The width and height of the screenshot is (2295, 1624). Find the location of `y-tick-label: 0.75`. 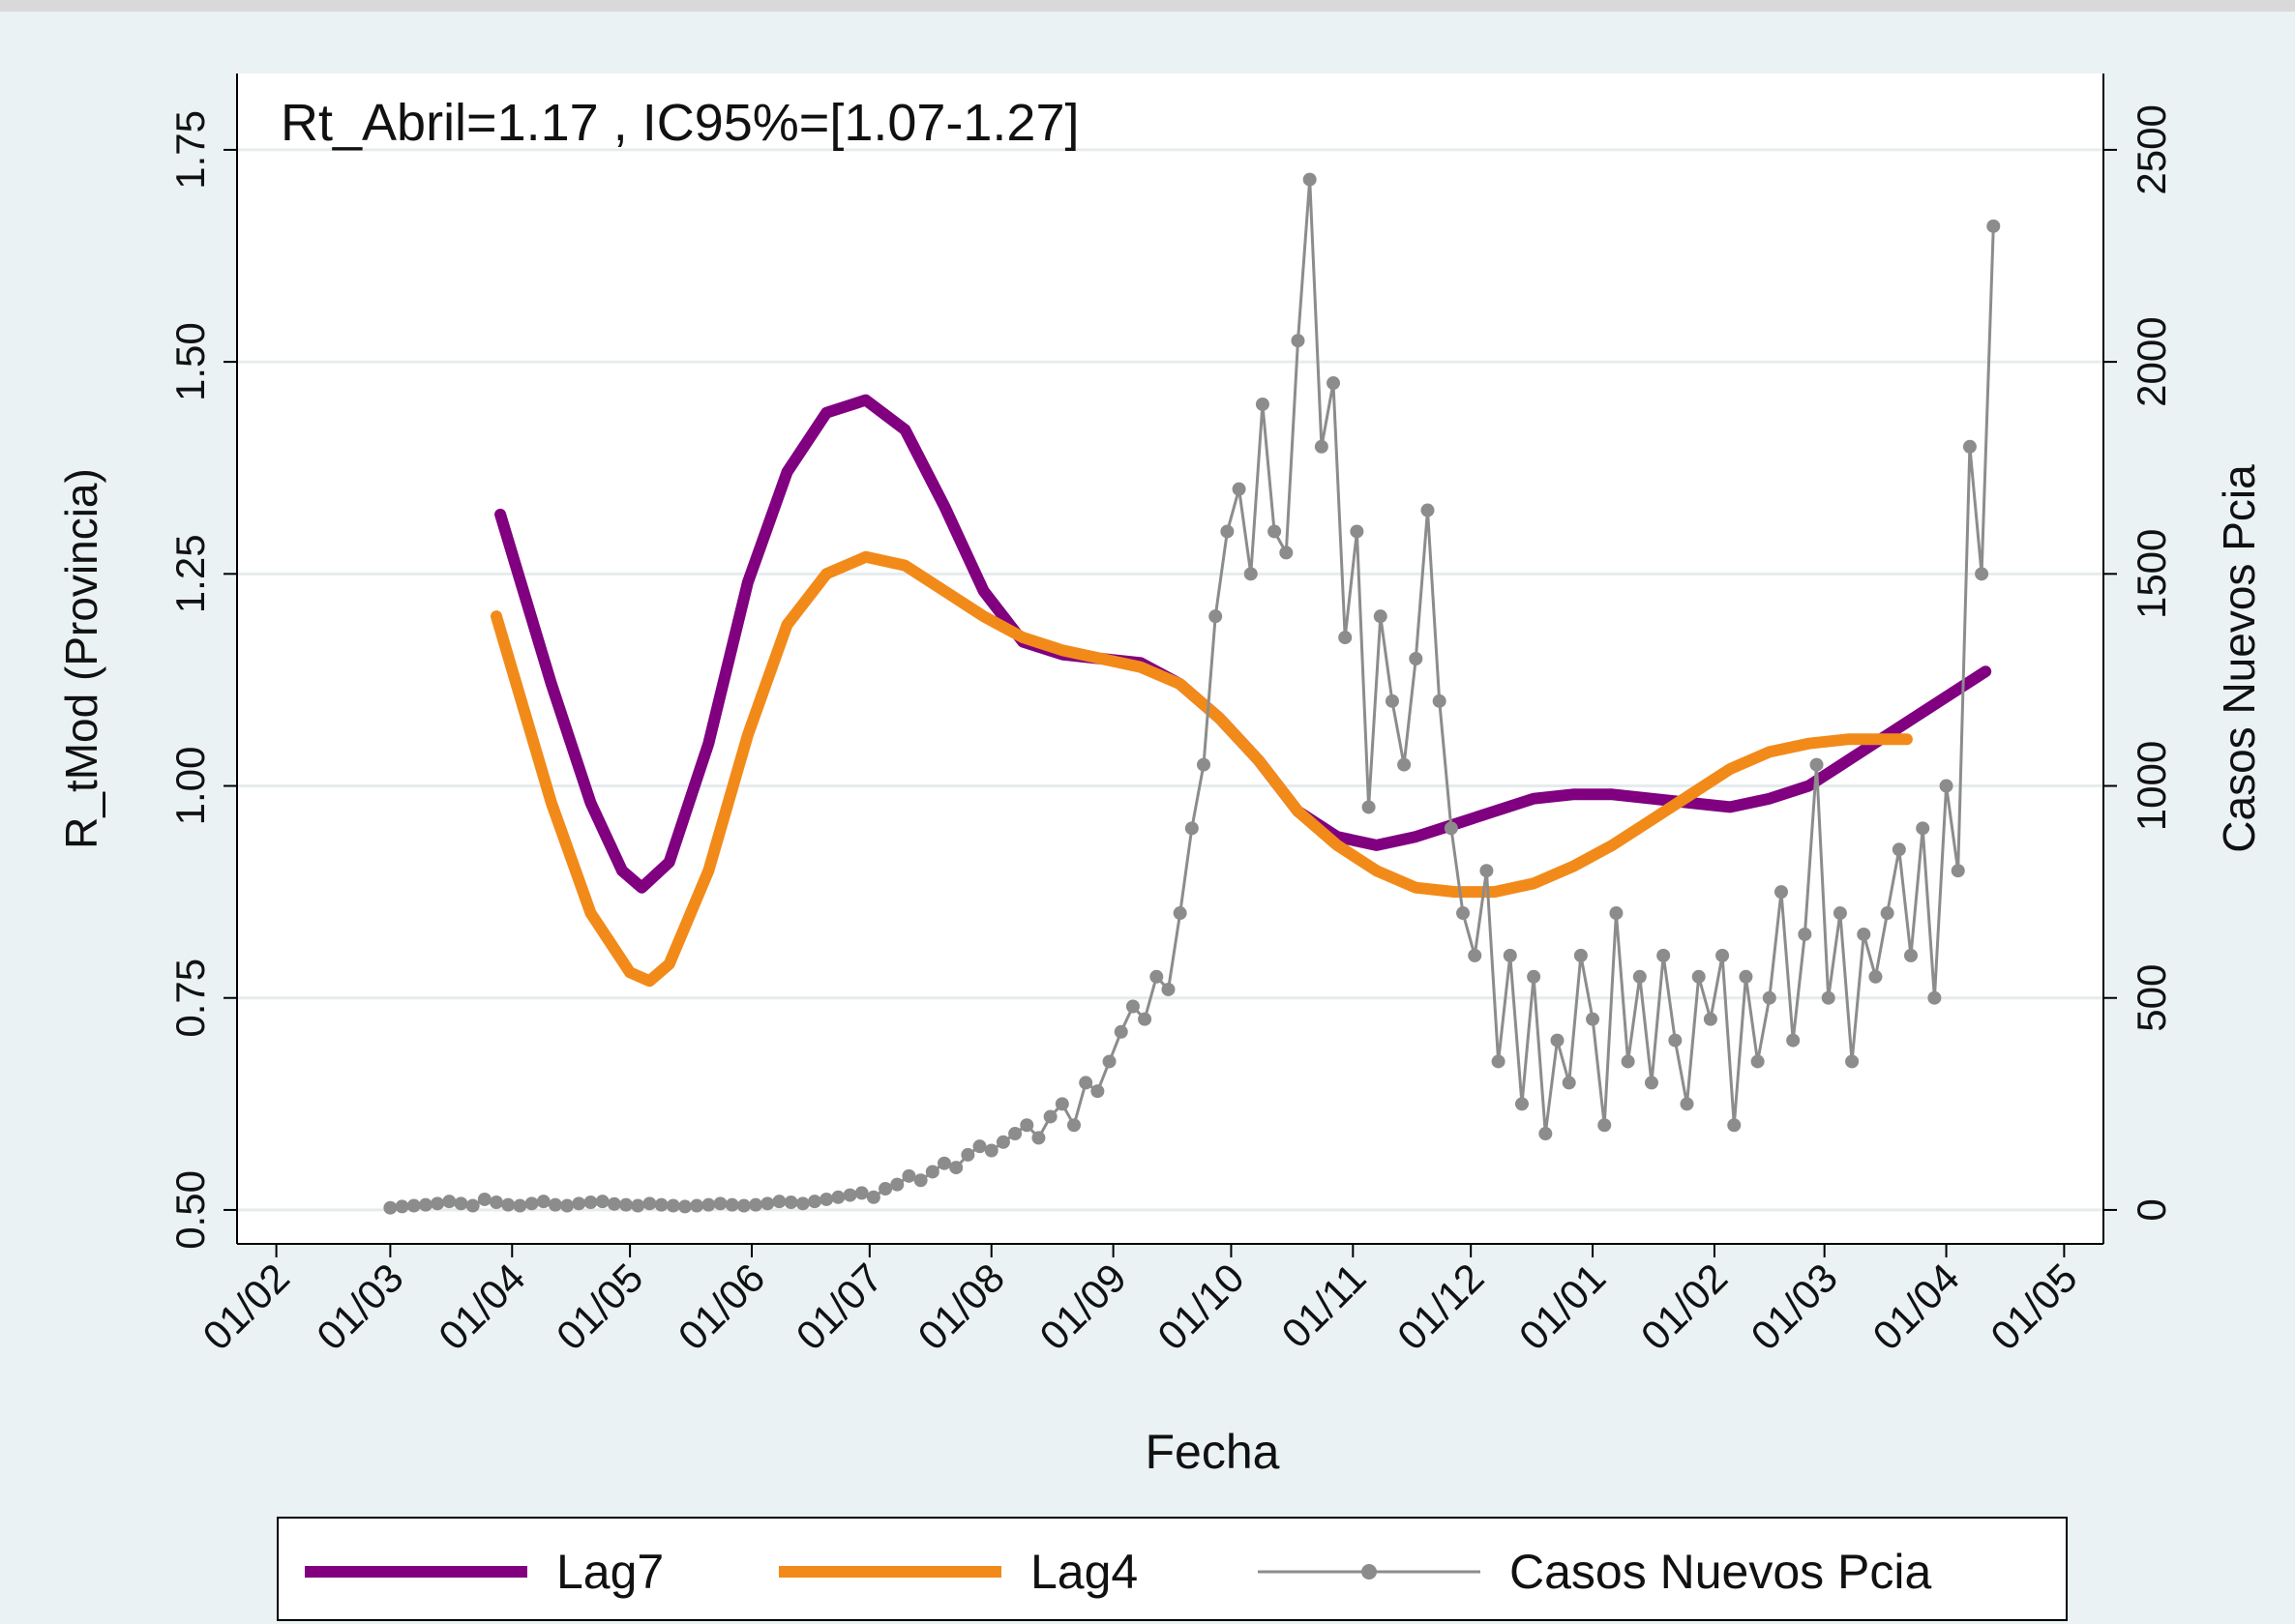

y-tick-label: 0.75 is located at coordinates (190, 999).